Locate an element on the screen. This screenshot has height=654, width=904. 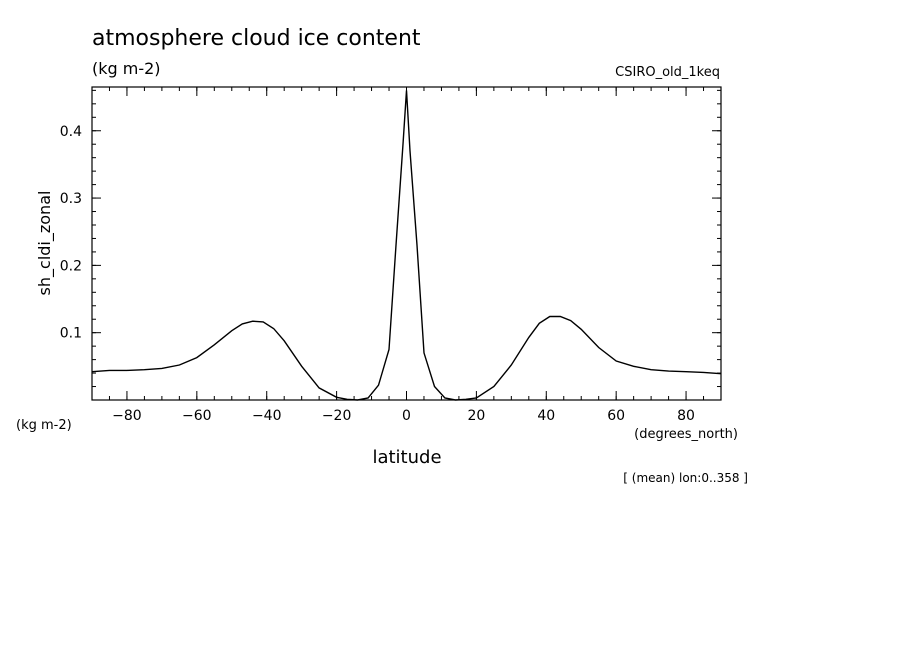
x-tick-label: 40 is located at coordinates (546, 416).